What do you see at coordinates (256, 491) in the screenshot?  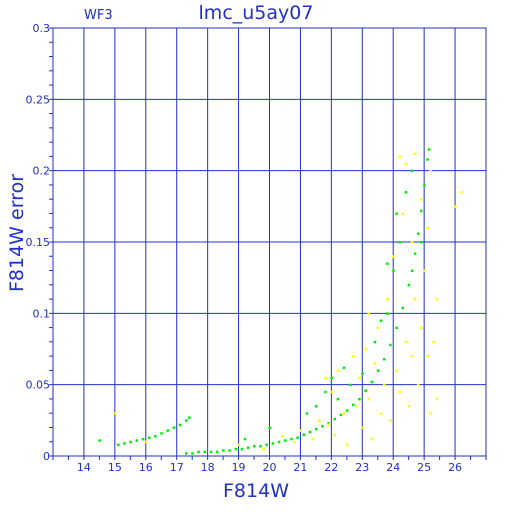 I see `x-axis-label: F814W` at bounding box center [256, 491].